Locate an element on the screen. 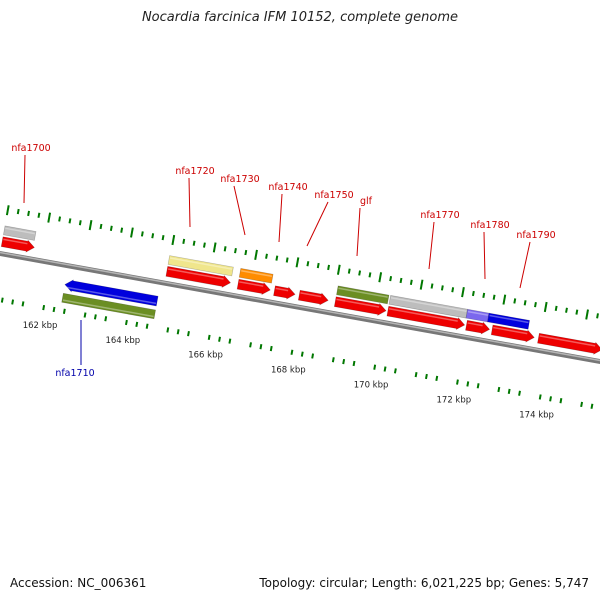  gene-label: glf is located at coordinates (366, 201).